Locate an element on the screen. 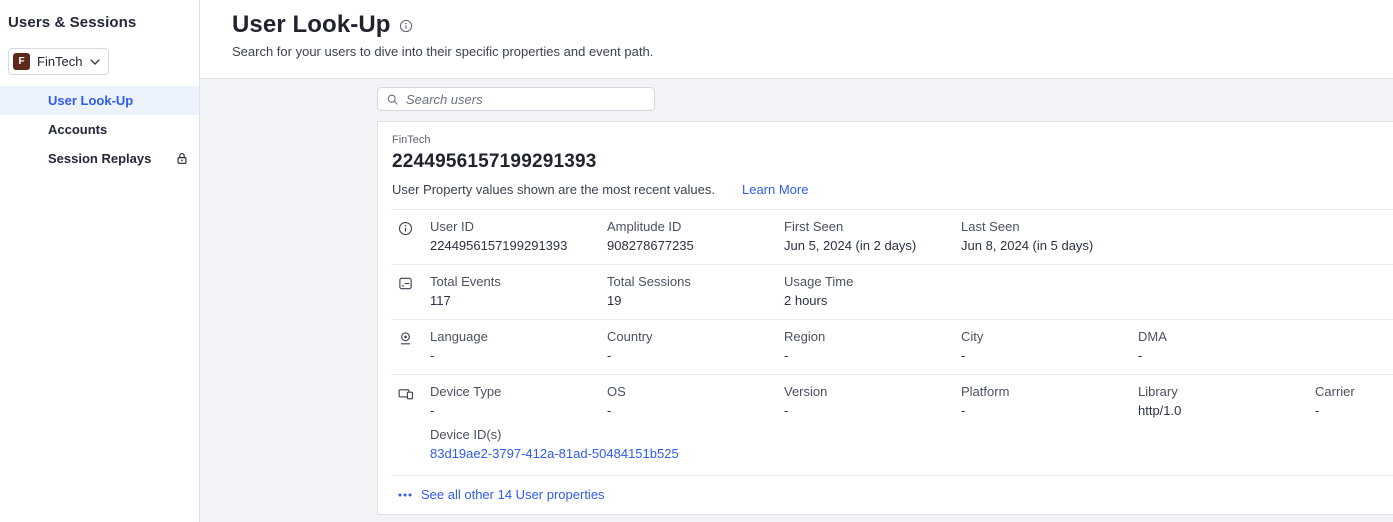  property-field: OS - is located at coordinates (695, 401).